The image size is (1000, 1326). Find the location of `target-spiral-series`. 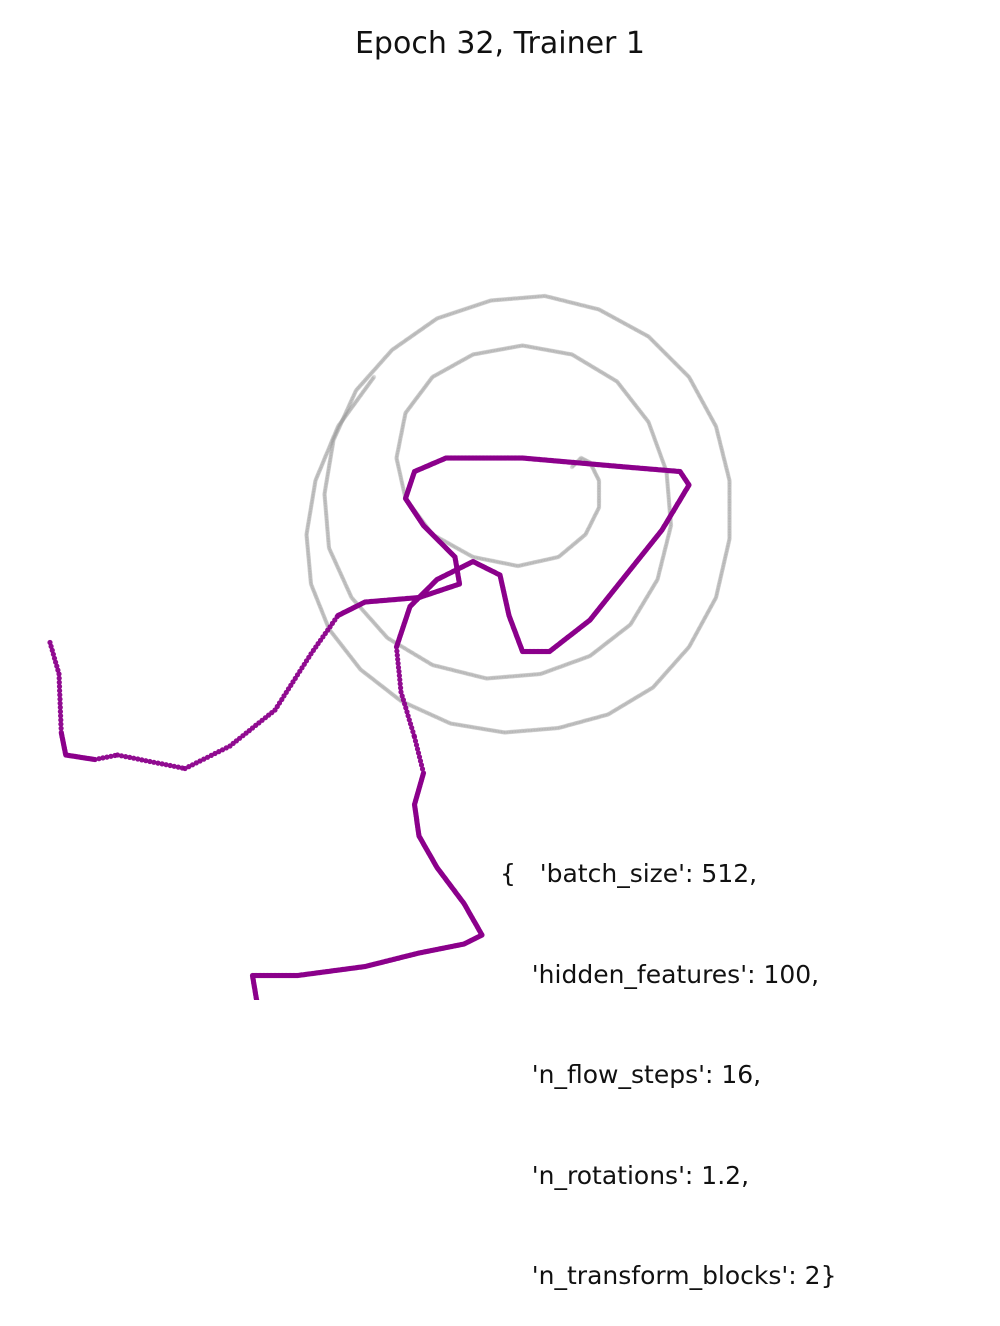

target-spiral-series is located at coordinates (517, 514).